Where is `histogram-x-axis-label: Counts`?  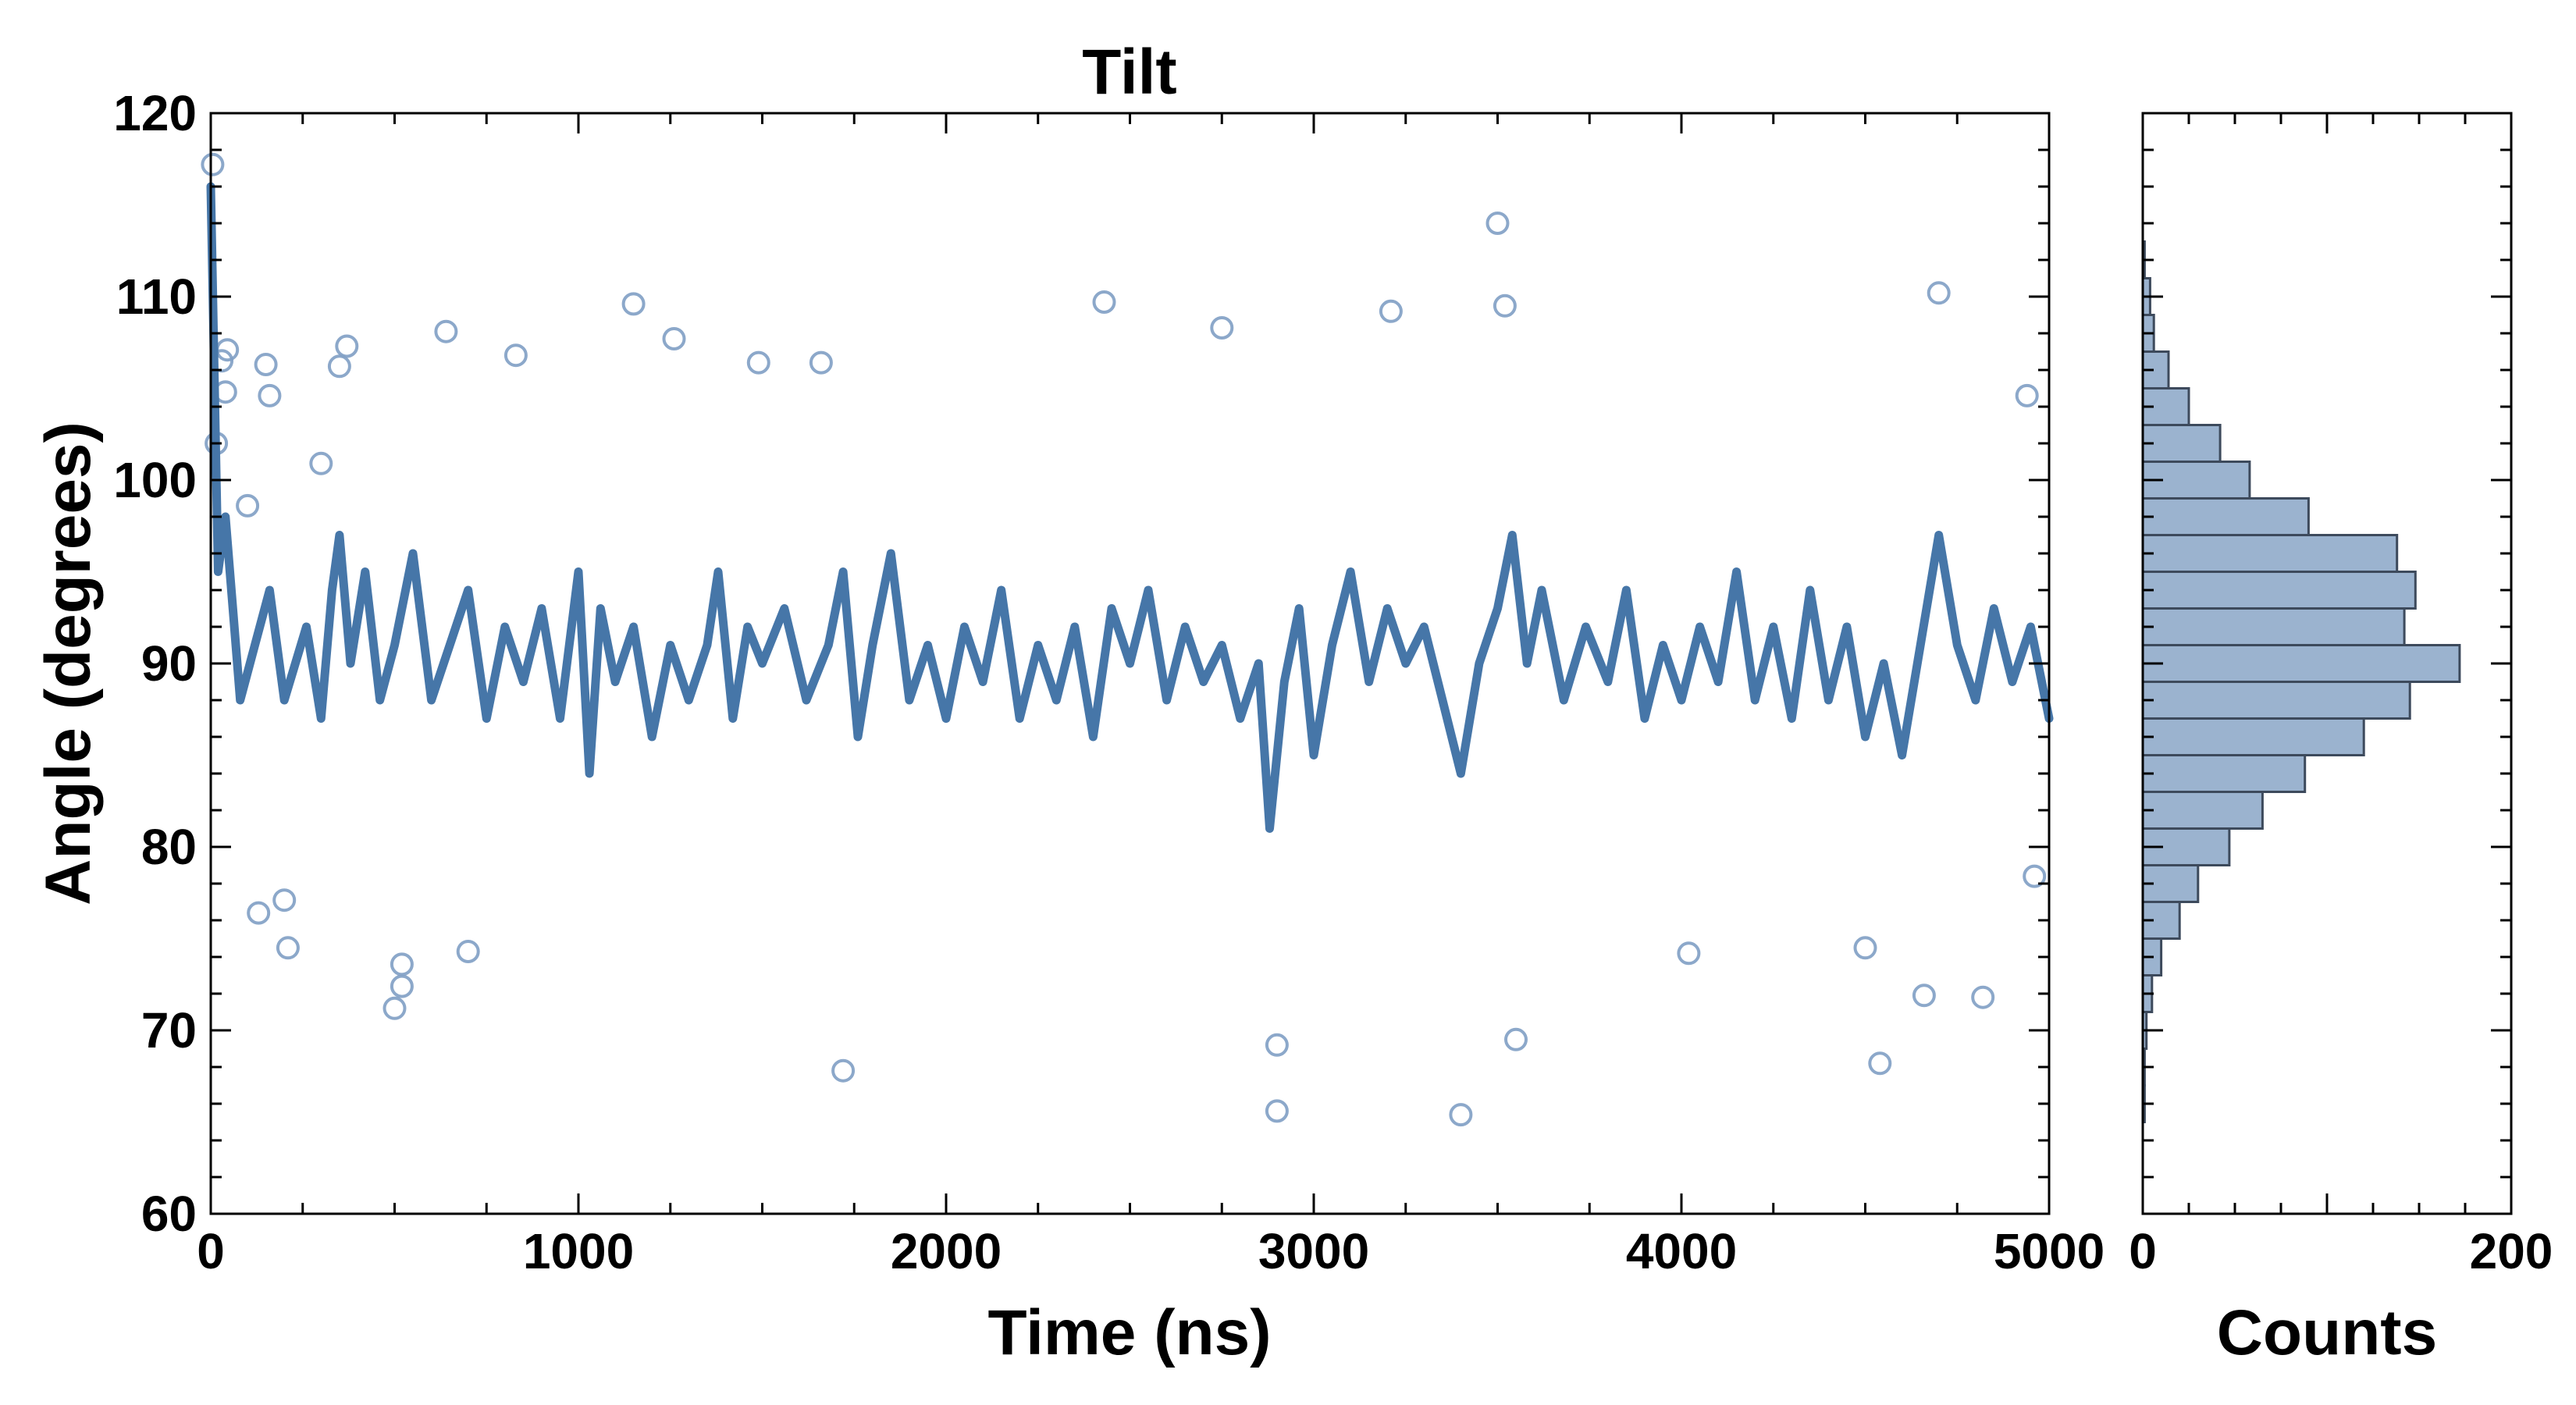
histogram-x-axis-label: Counts is located at coordinates (2327, 1333).